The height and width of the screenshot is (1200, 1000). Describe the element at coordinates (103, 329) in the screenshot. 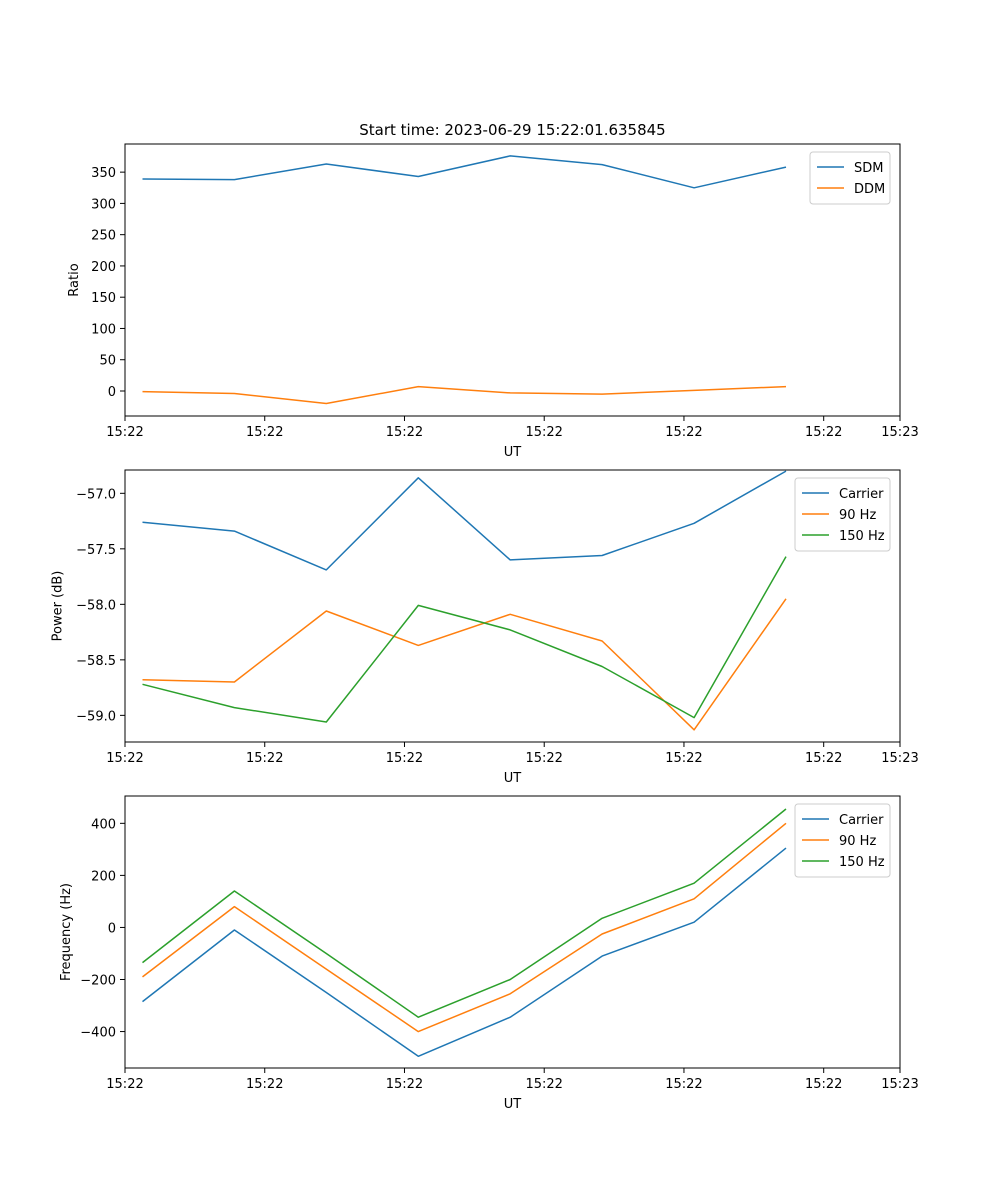

I see `y-tick-label: 100` at that location.